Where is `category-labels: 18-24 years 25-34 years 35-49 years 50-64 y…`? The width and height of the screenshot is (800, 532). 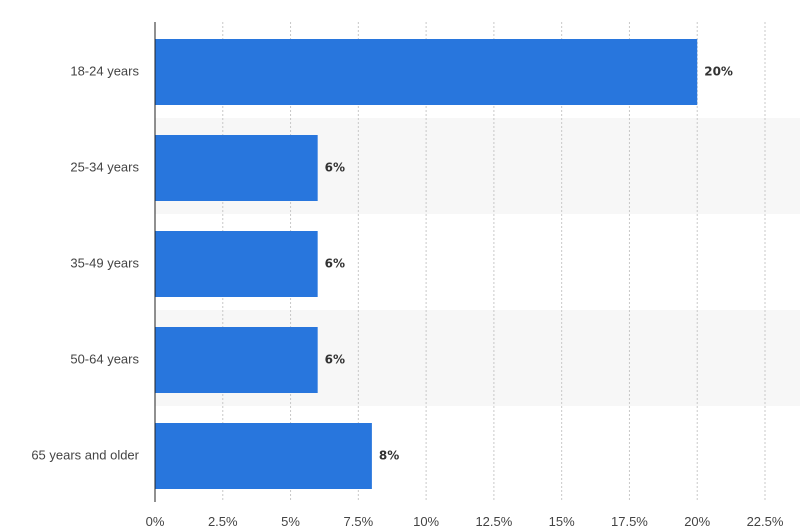 category-labels: 18-24 years 25-34 years 35-49 years 50-64 y… is located at coordinates (85, 262).